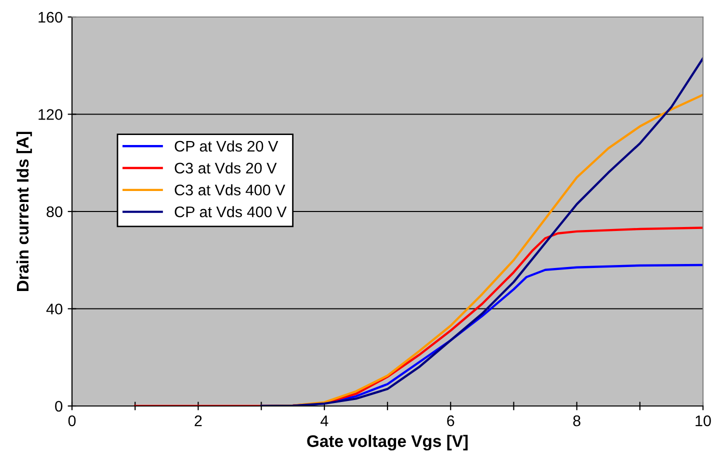 This screenshot has height=464, width=712. What do you see at coordinates (54, 309) in the screenshot?
I see `y-tick-label: 40` at bounding box center [54, 309].